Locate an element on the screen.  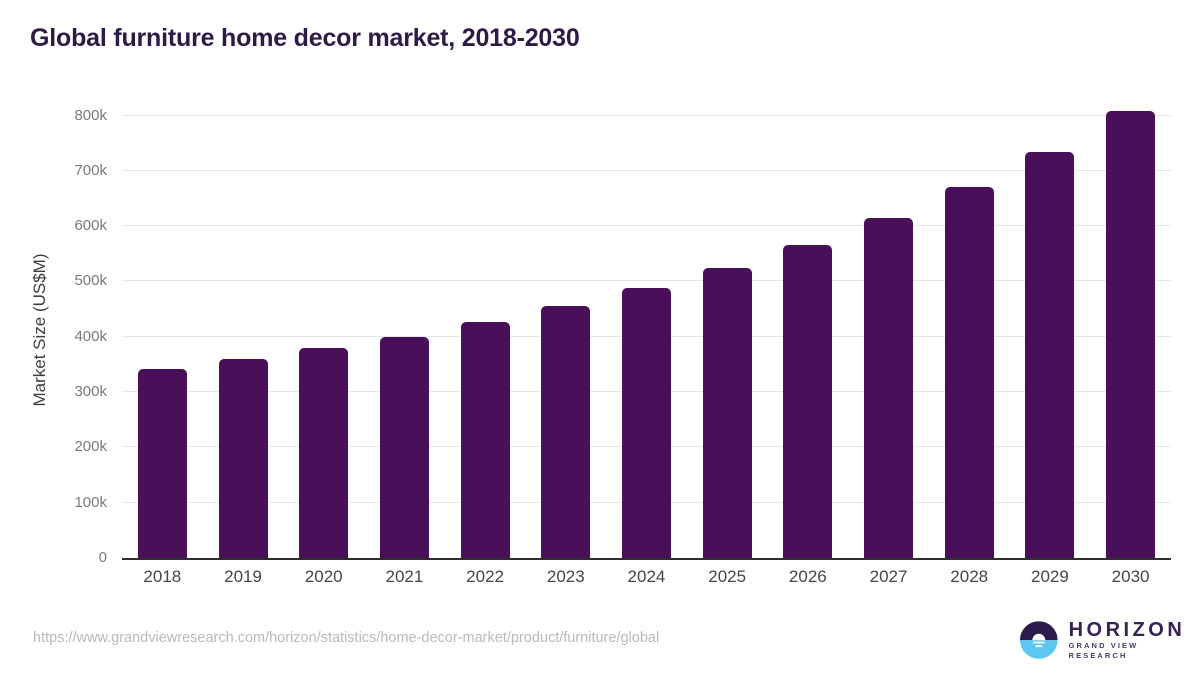
xtick-2029: 2029 is located at coordinates (1049, 576).